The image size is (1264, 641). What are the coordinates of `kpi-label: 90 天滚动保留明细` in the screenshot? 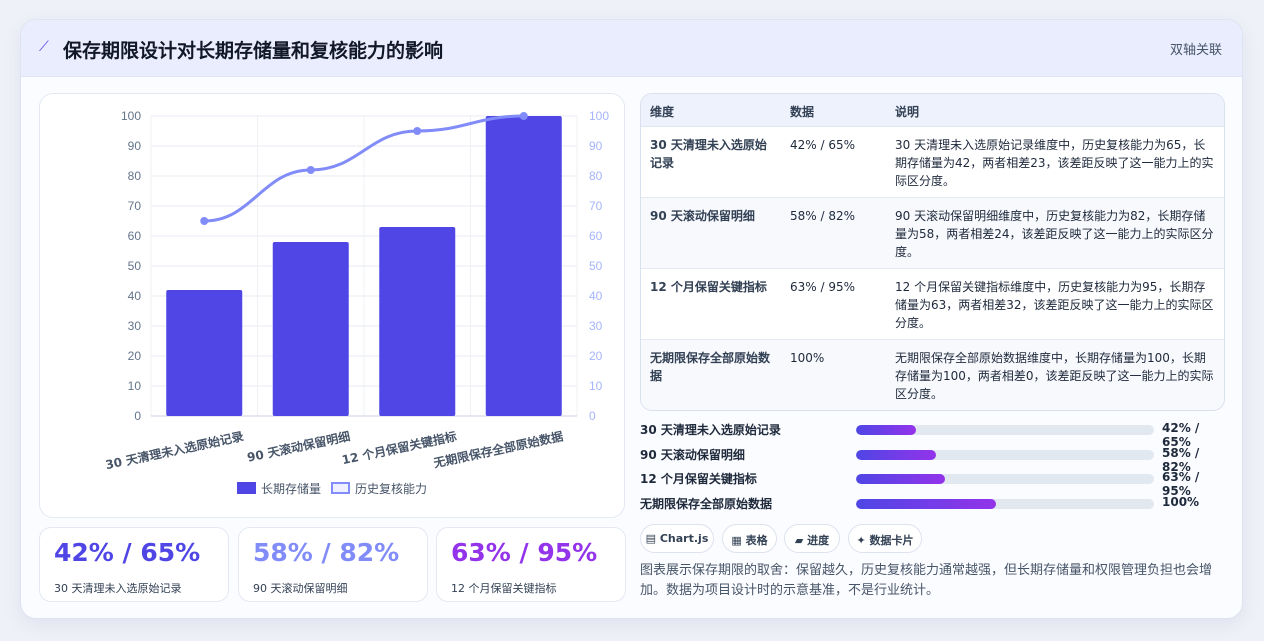 It's located at (300, 588).